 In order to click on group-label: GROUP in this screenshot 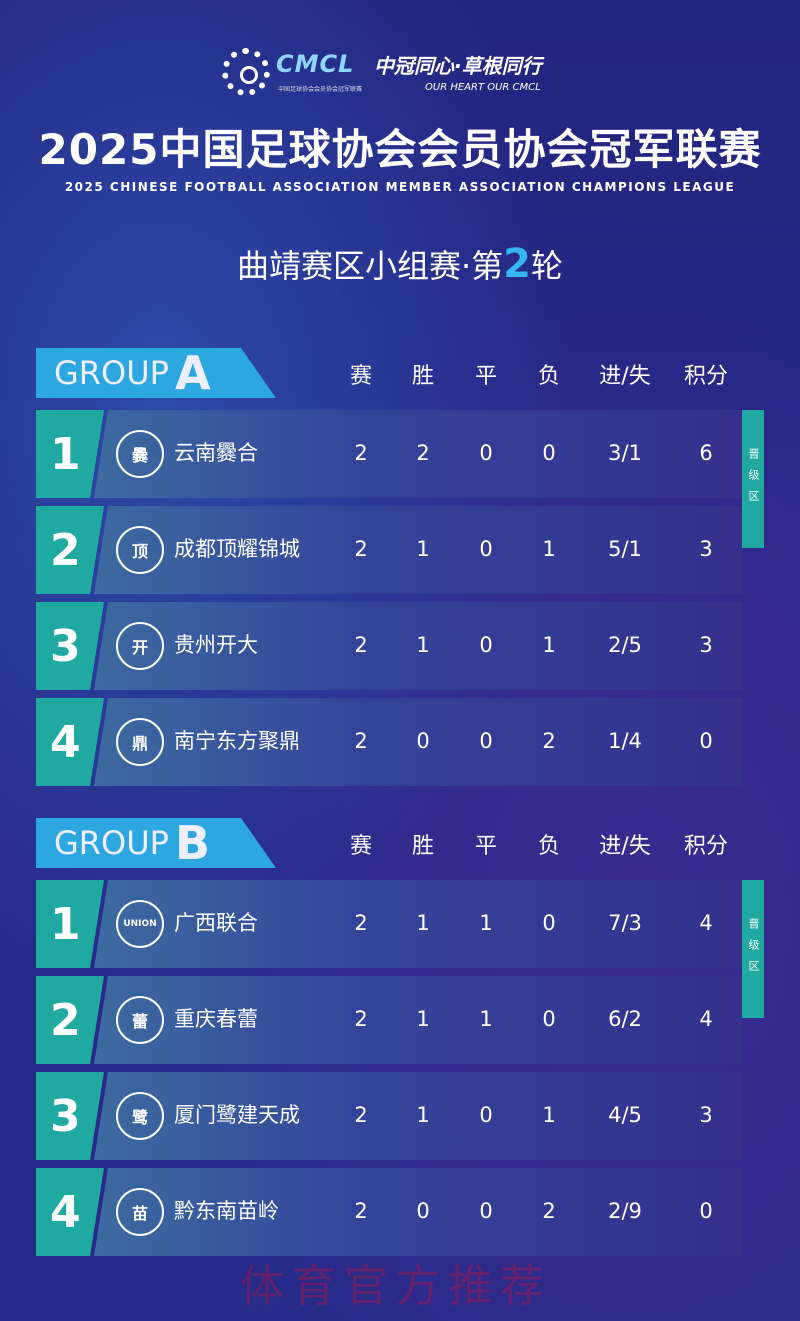, I will do `click(111, 843)`.